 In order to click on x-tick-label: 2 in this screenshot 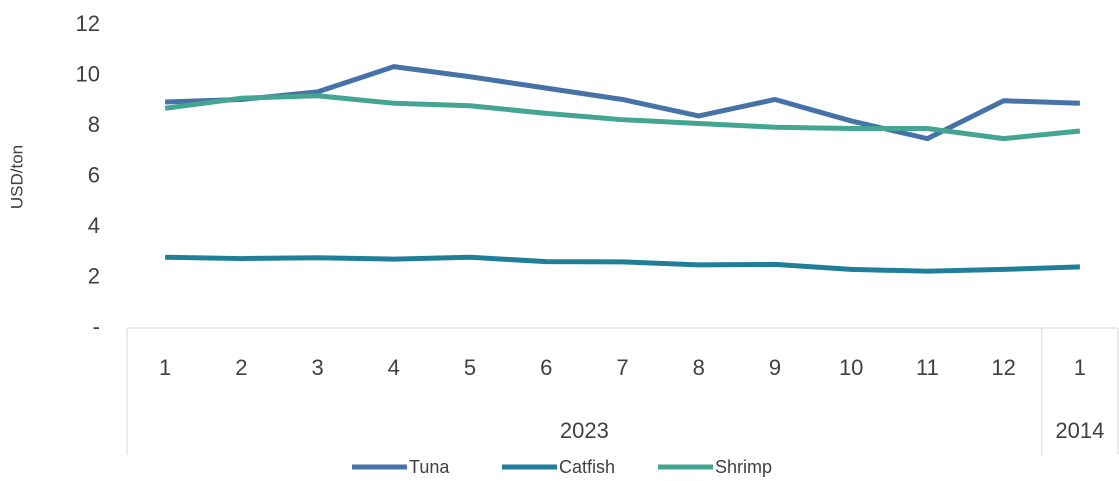, I will do `click(241, 367)`.